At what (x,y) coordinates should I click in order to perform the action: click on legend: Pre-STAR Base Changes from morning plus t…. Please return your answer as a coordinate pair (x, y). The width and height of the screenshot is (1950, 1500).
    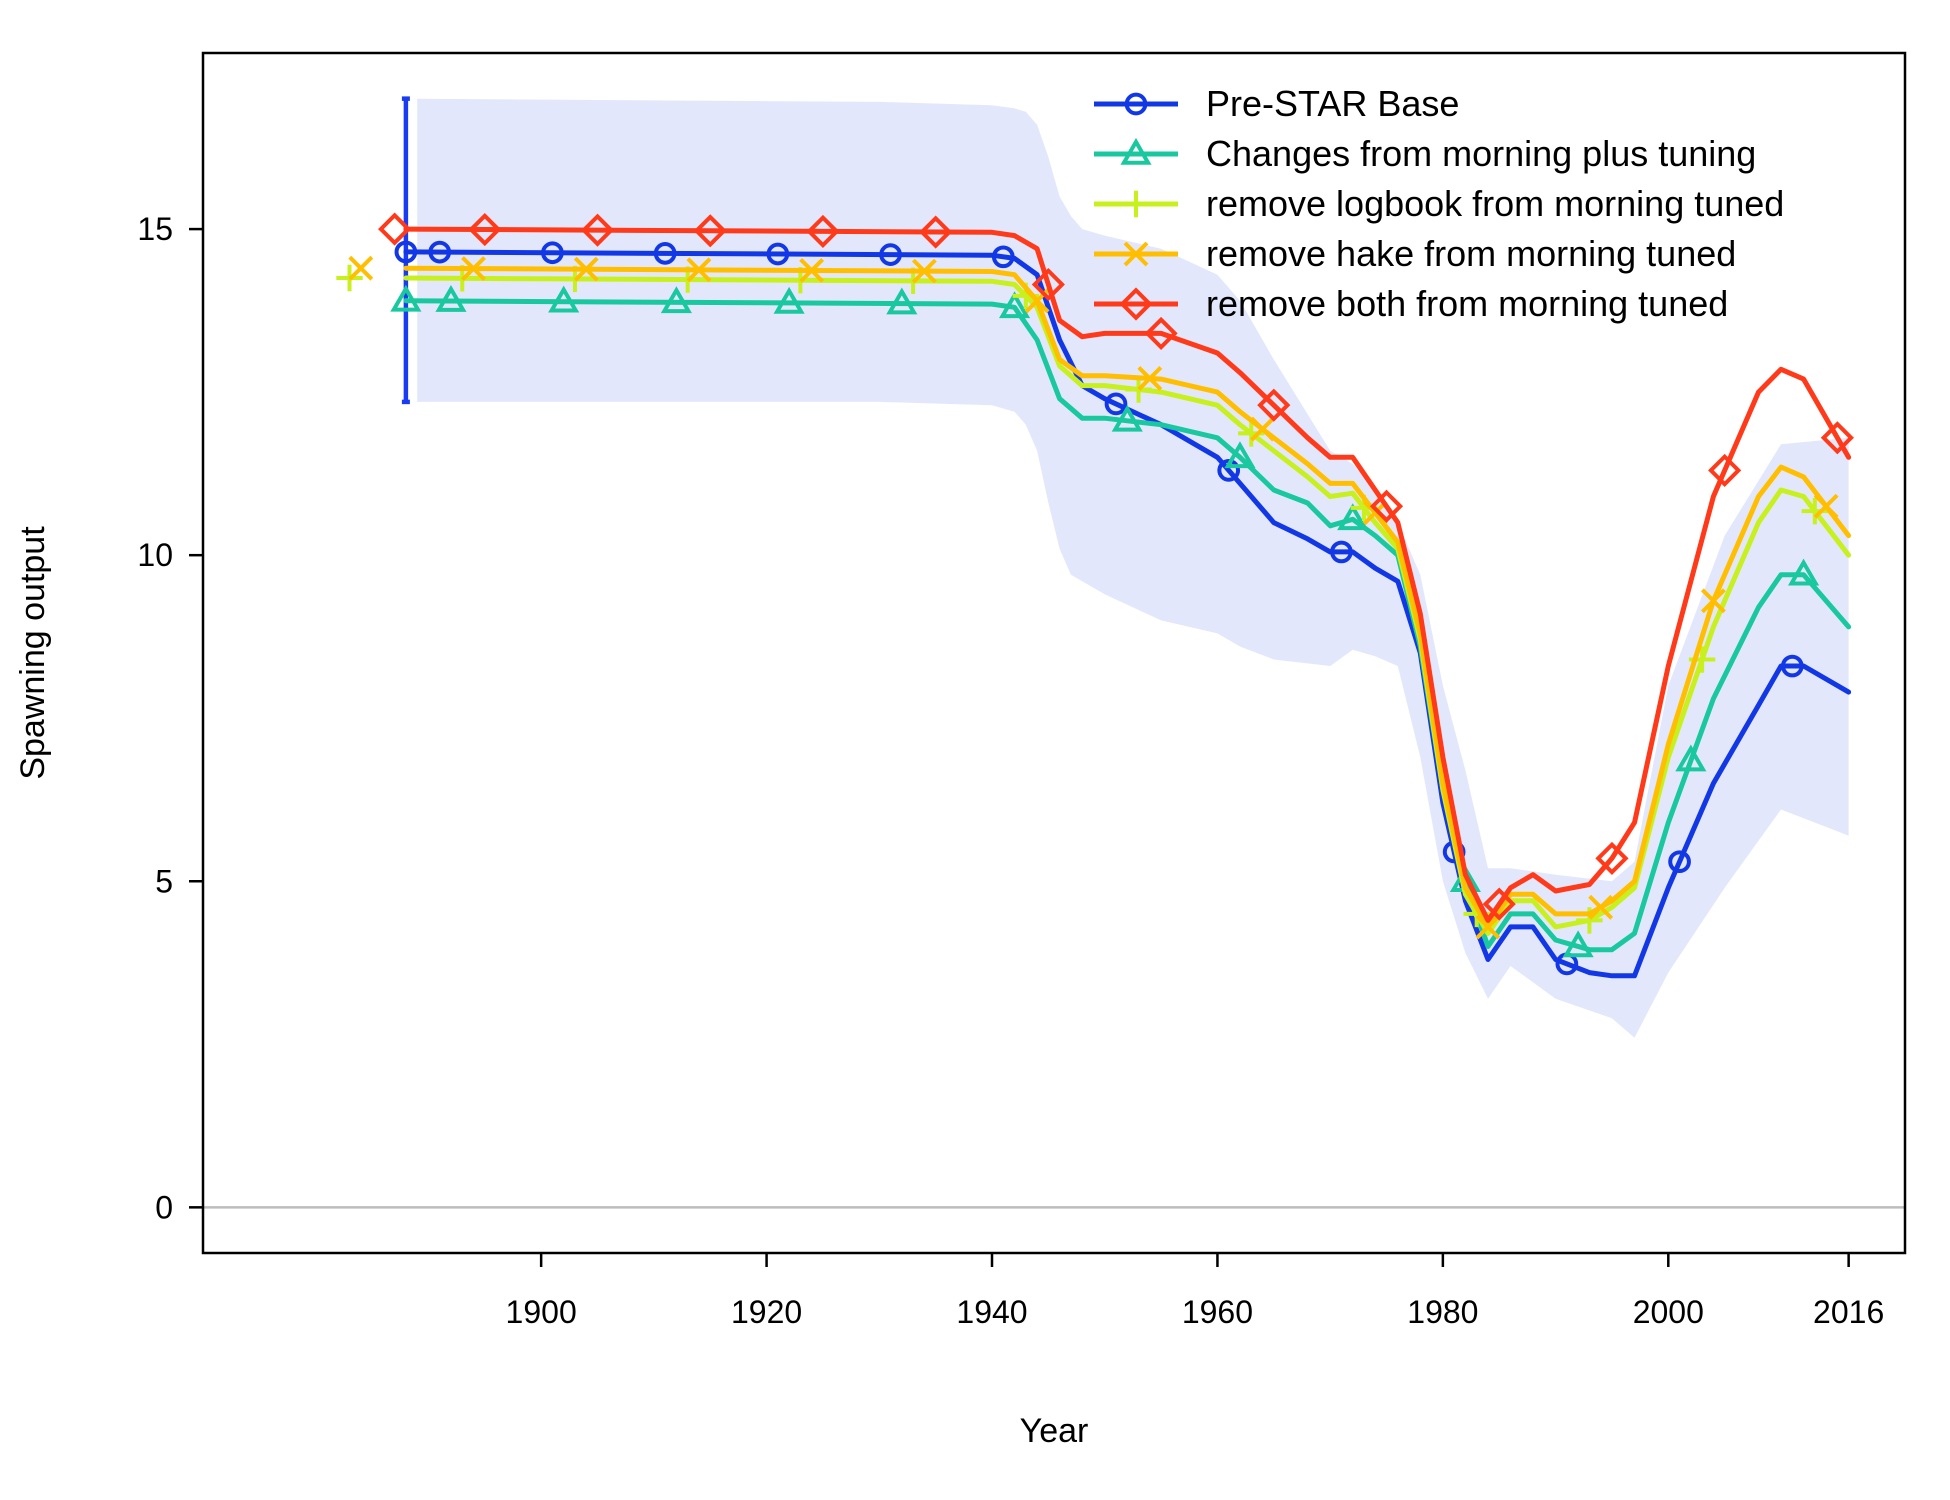
    Looking at the image, I should click on (1439, 203).